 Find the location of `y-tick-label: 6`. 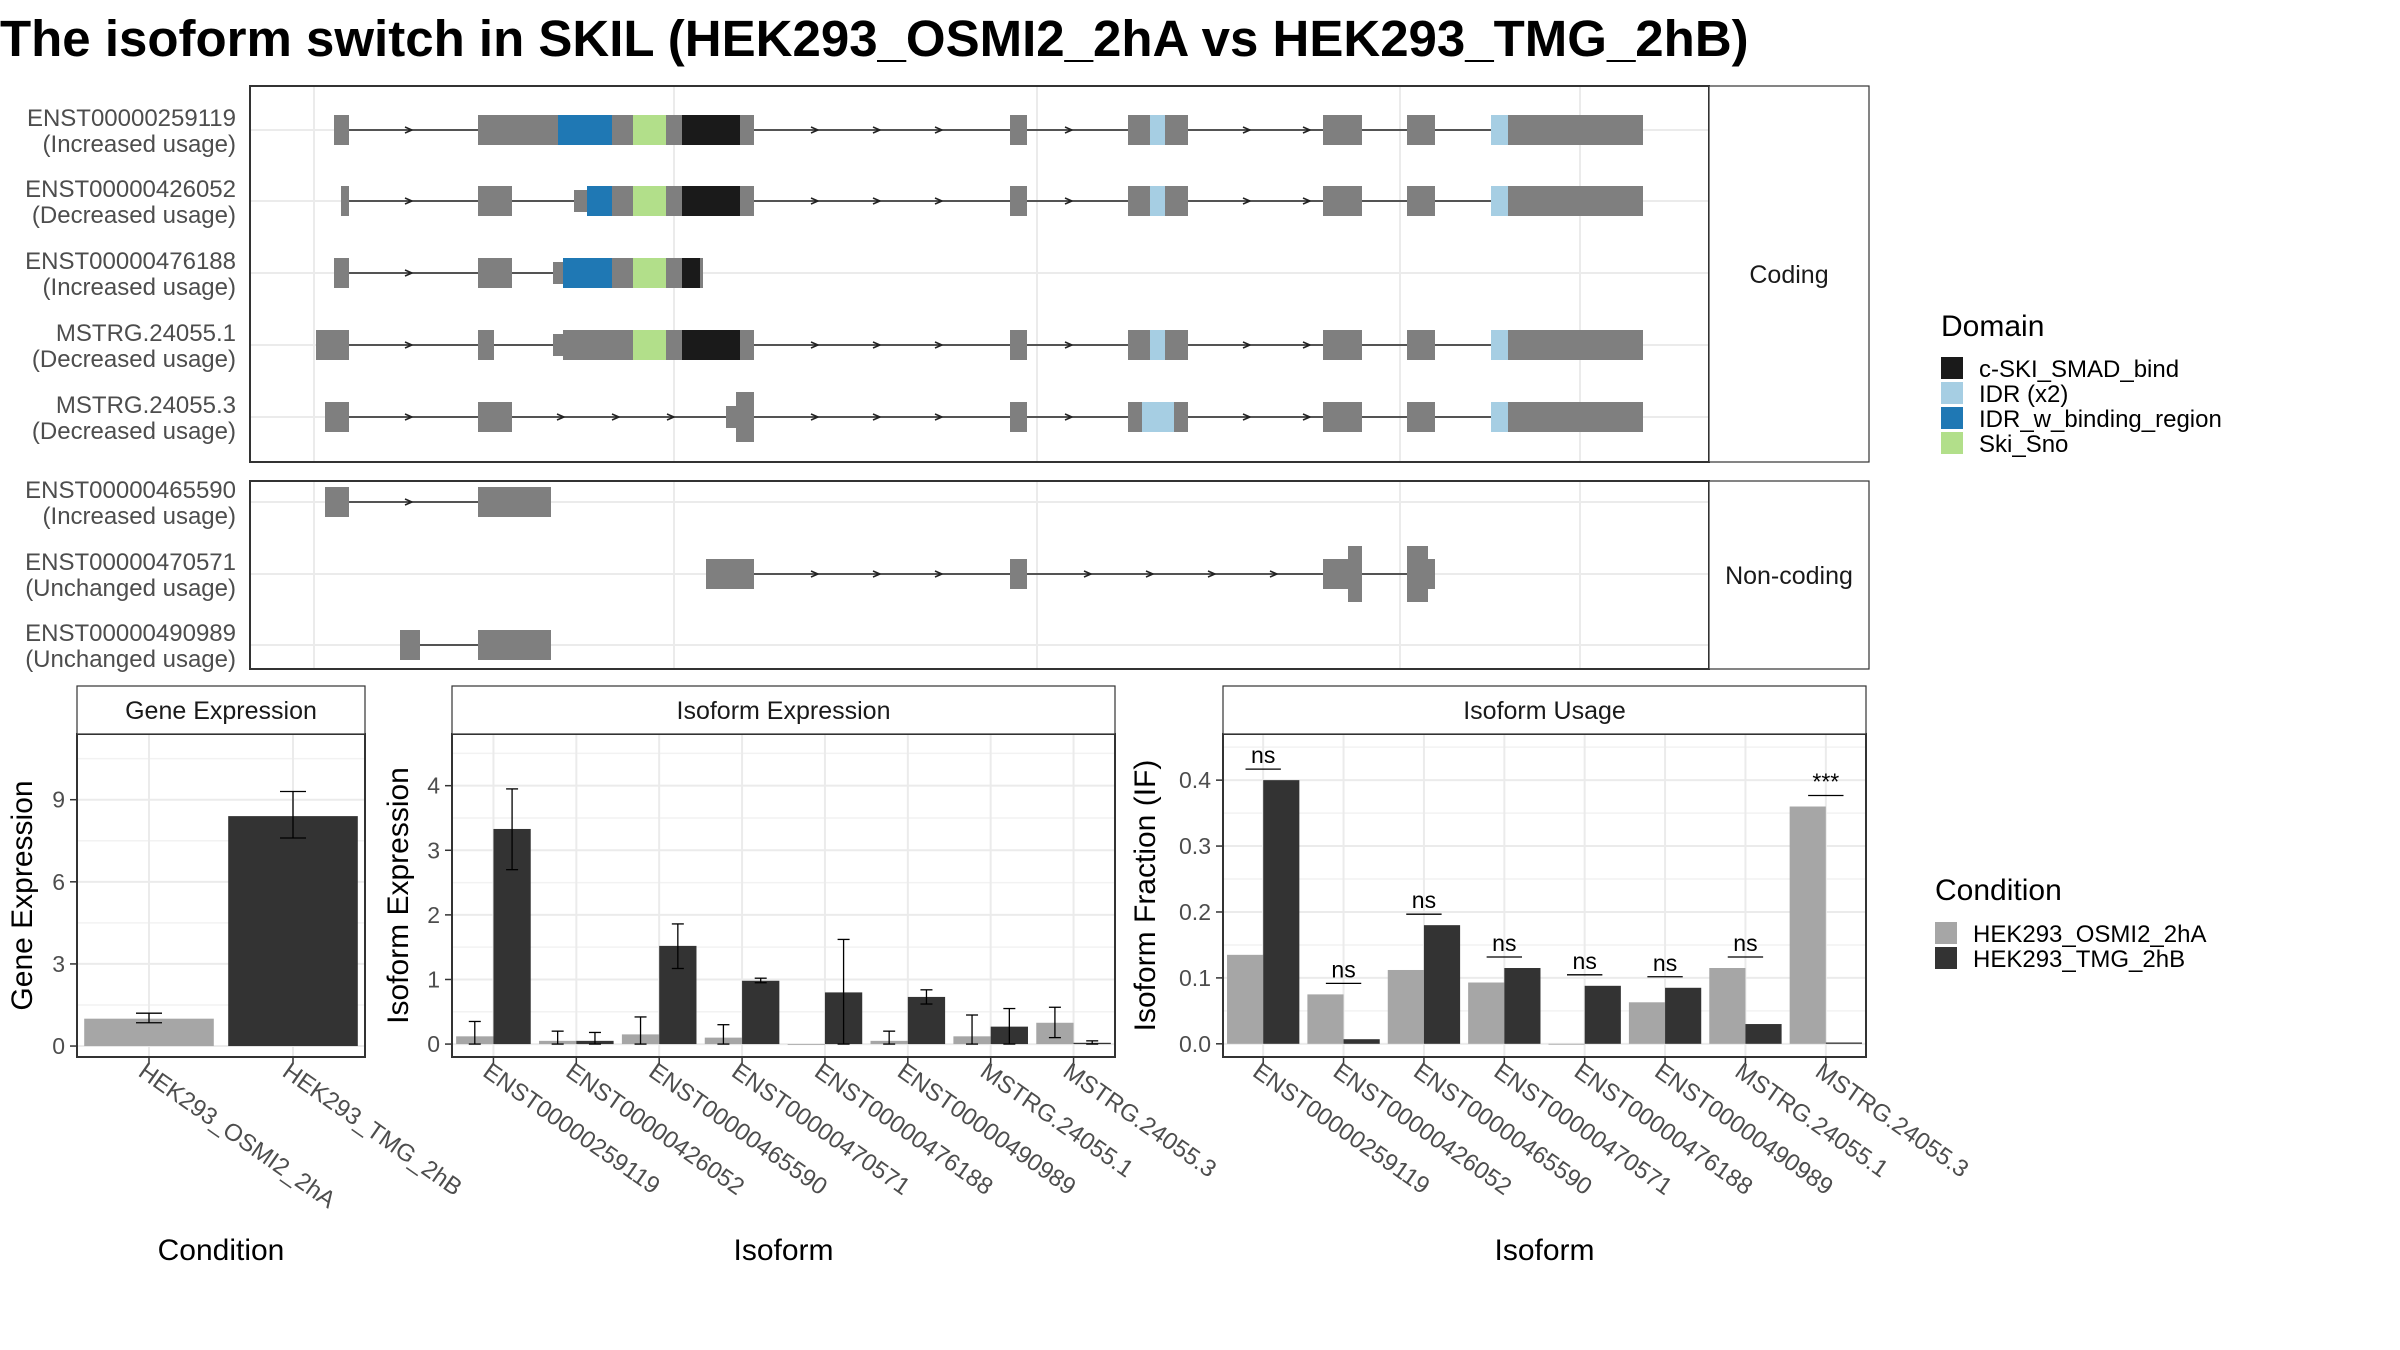

y-tick-label: 6 is located at coordinates (58, 882).